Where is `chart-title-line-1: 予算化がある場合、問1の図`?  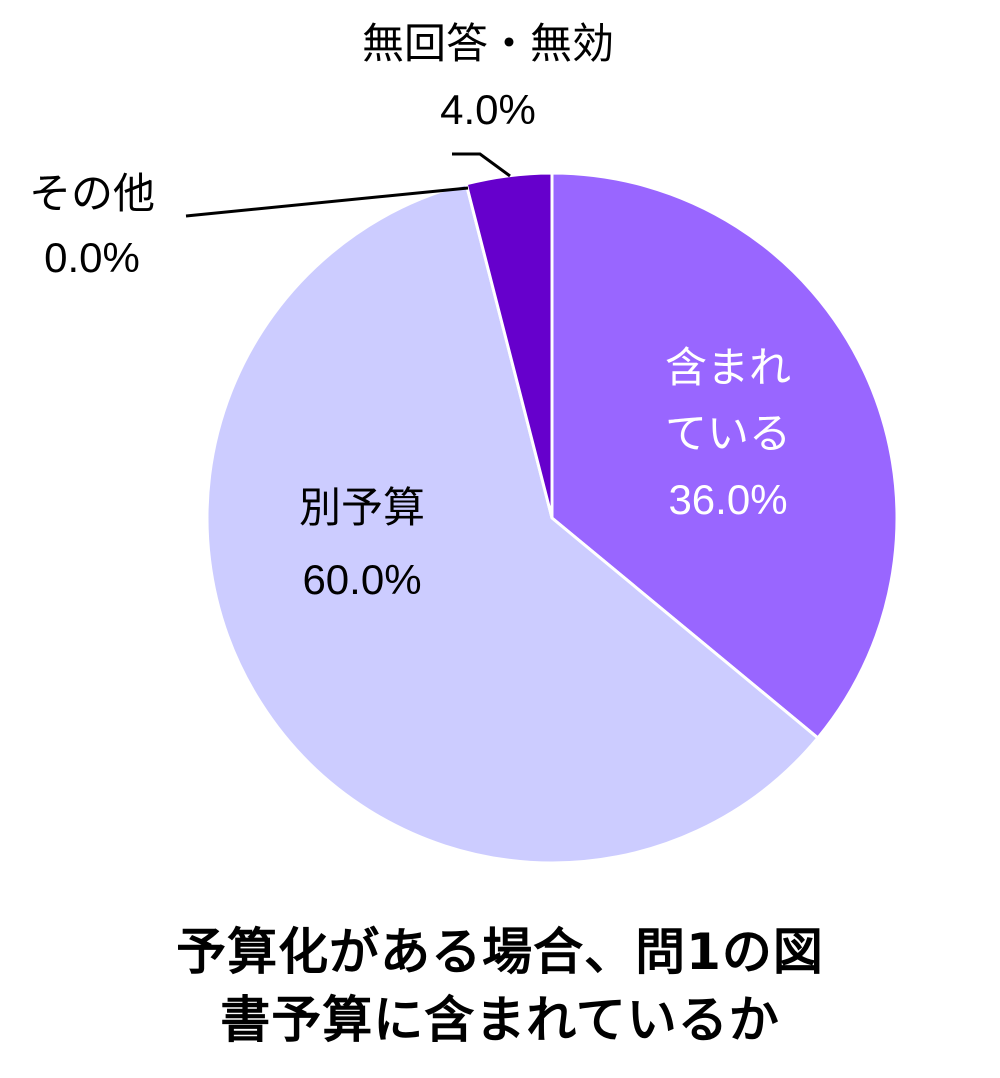 chart-title-line-1: 予算化がある場合、問1の図 is located at coordinates (500, 952).